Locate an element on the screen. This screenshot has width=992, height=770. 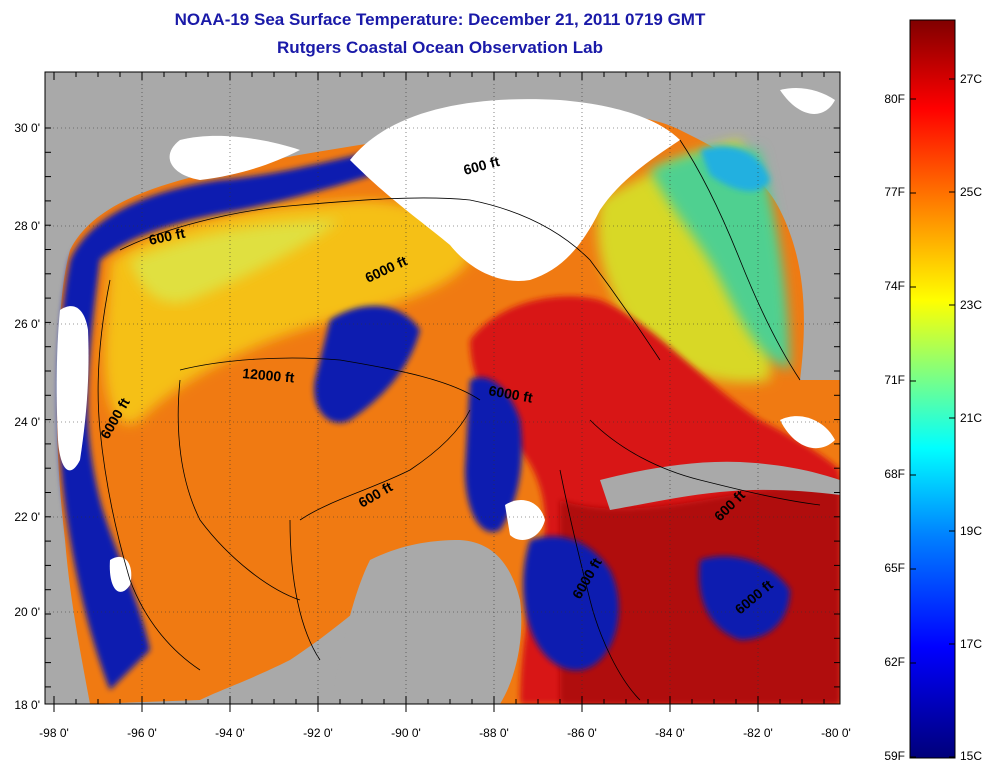
cold-patch is located at coordinates (493, 454).